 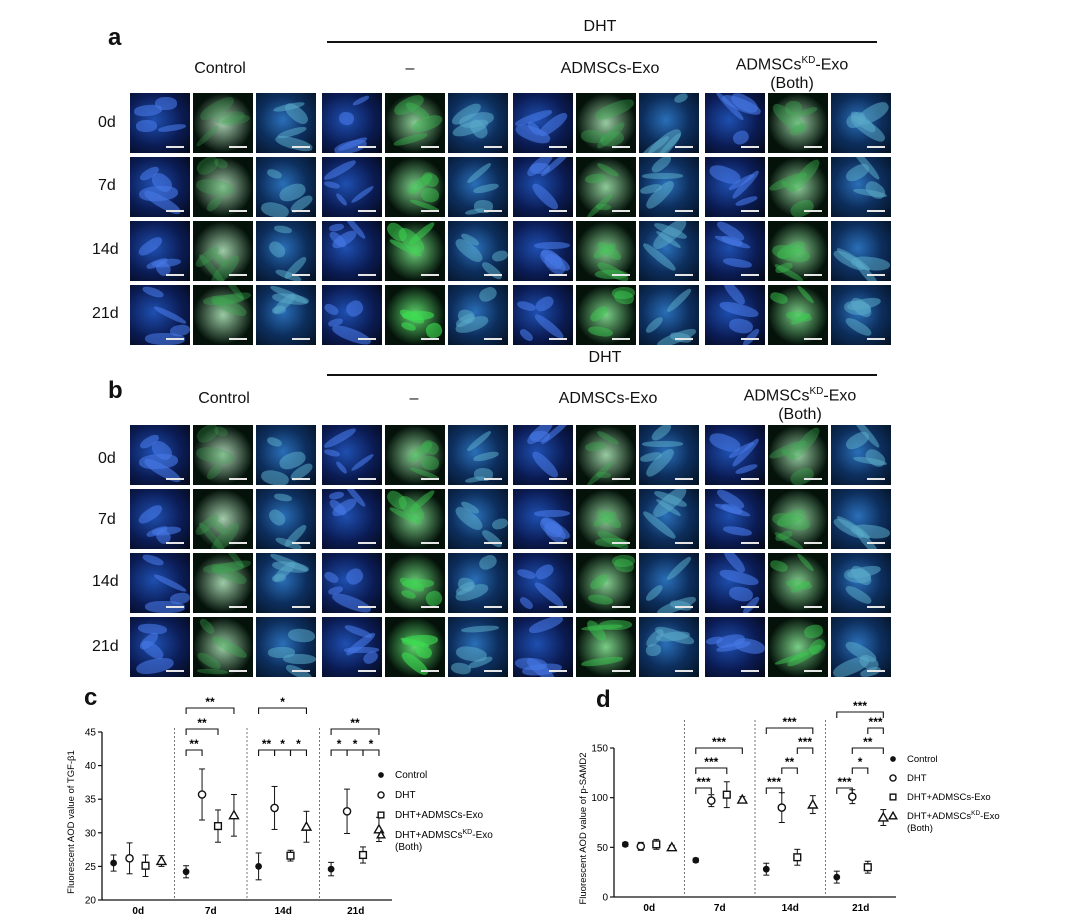 I want to click on legend-label-kd: DHT+ADMSCsKD-Exo, so click(x=953, y=816).